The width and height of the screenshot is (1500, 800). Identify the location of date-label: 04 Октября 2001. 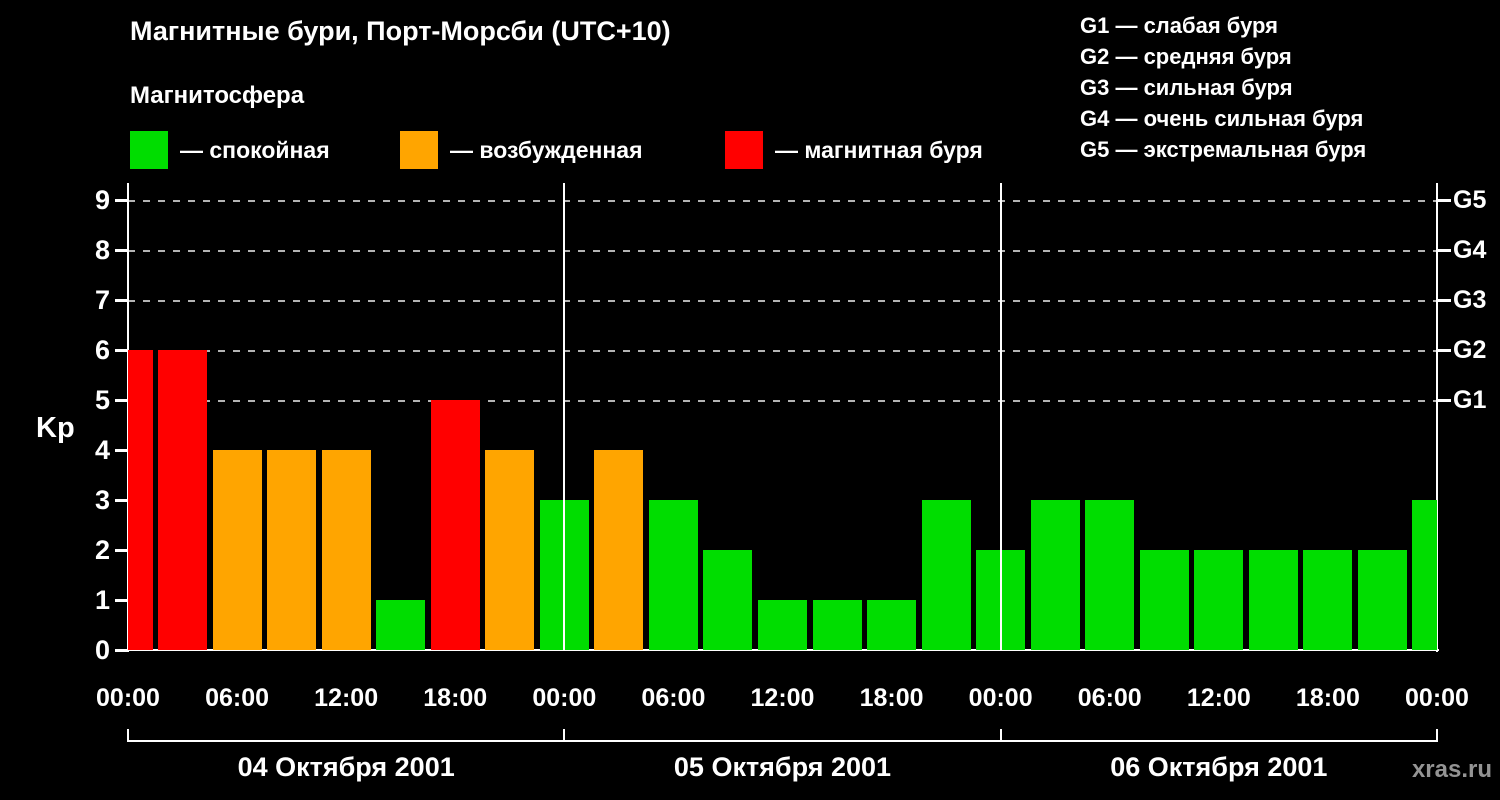
(346, 767).